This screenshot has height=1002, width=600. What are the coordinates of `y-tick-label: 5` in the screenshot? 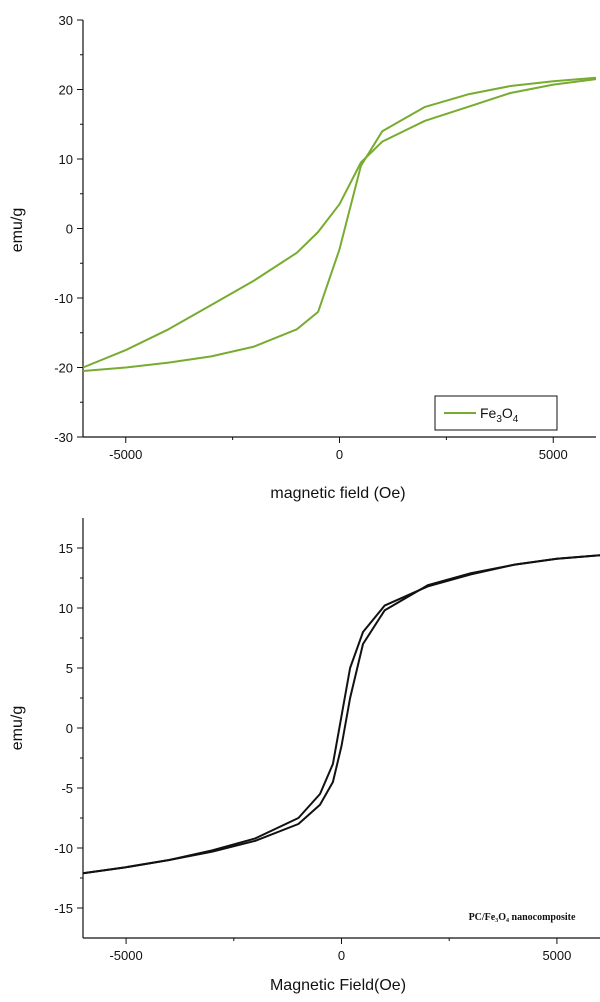 It's located at (69, 668).